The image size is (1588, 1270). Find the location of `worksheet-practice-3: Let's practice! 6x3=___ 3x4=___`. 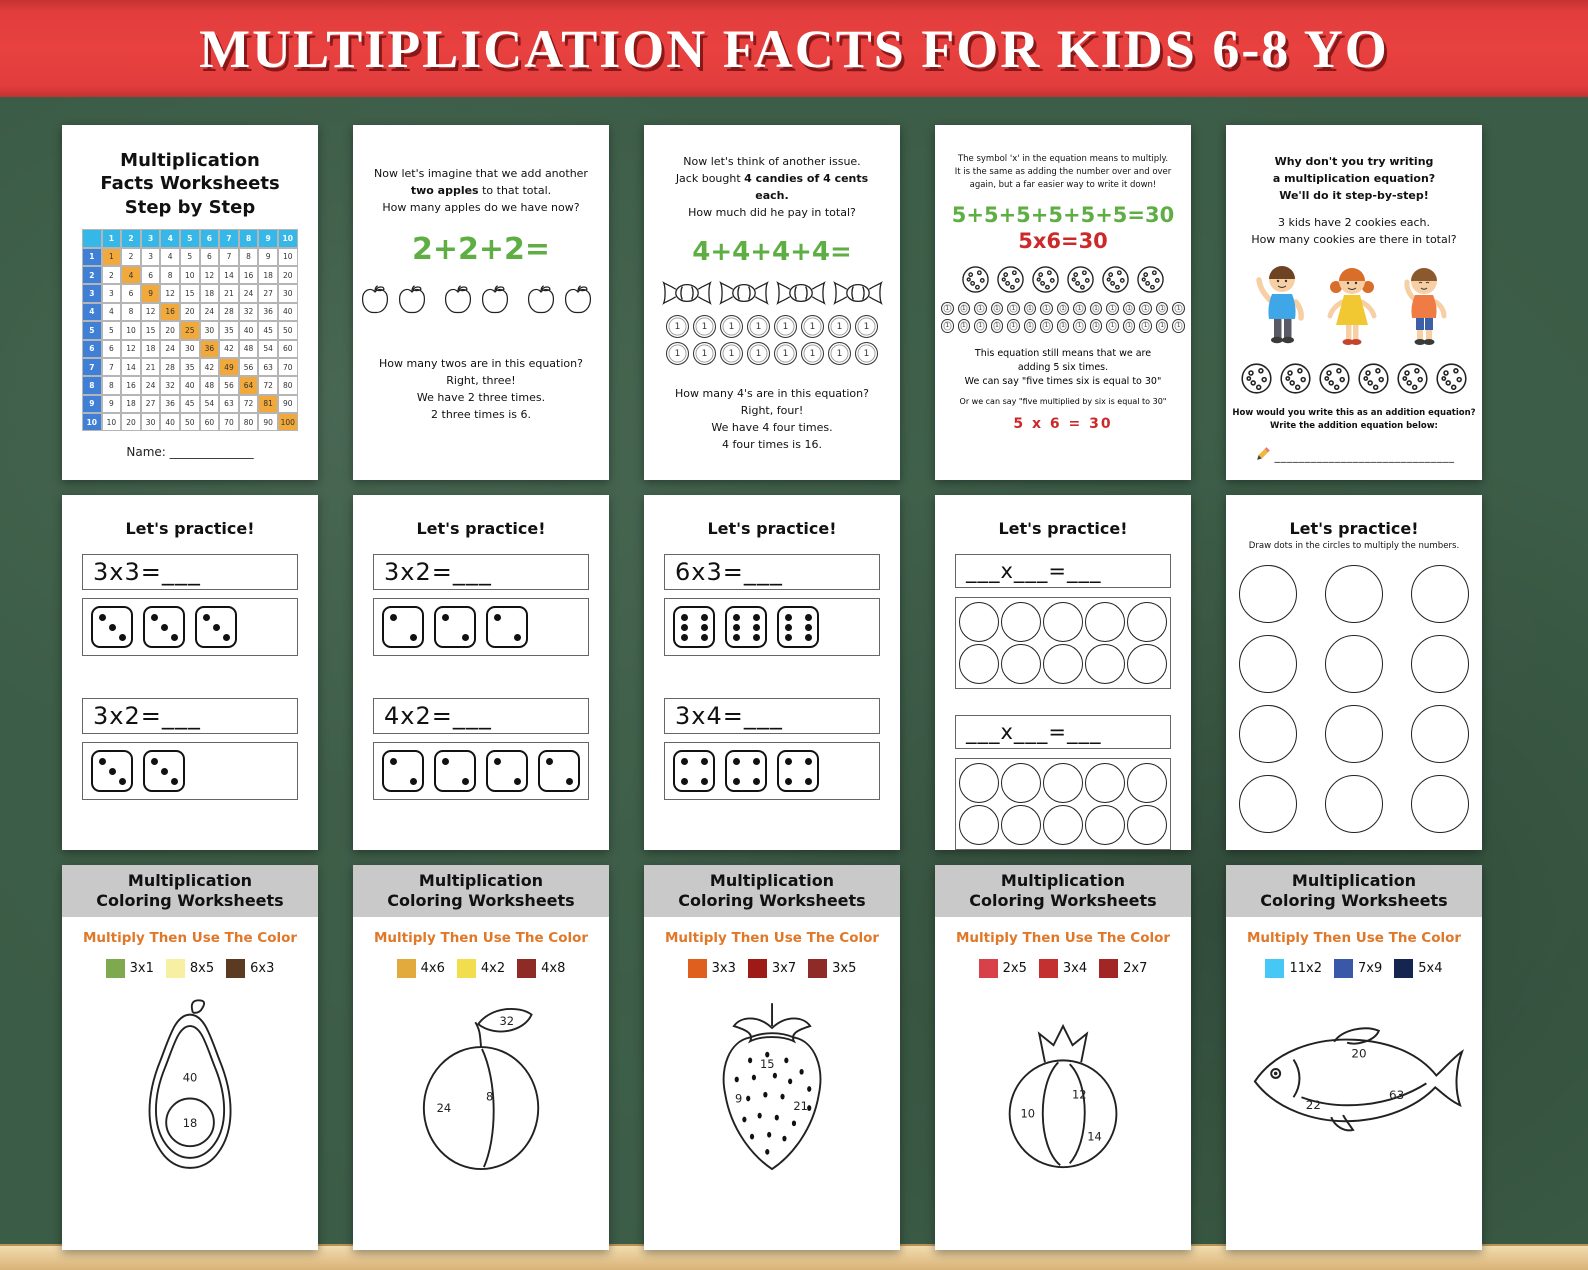

worksheet-practice-3: Let's practice! 6x3=___ 3x4=___ is located at coordinates (772, 672).